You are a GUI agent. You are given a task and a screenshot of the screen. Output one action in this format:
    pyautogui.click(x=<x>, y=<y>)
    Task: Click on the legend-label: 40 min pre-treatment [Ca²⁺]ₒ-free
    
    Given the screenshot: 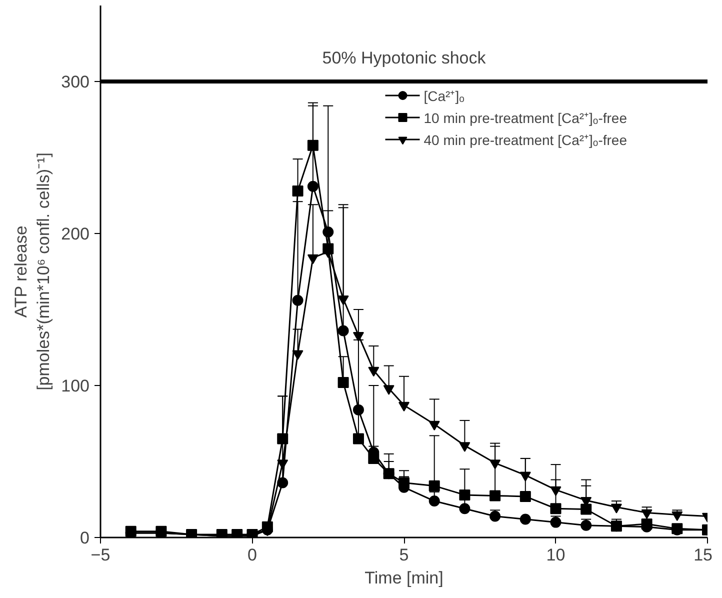 What is the action you would take?
    pyautogui.click(x=525, y=139)
    